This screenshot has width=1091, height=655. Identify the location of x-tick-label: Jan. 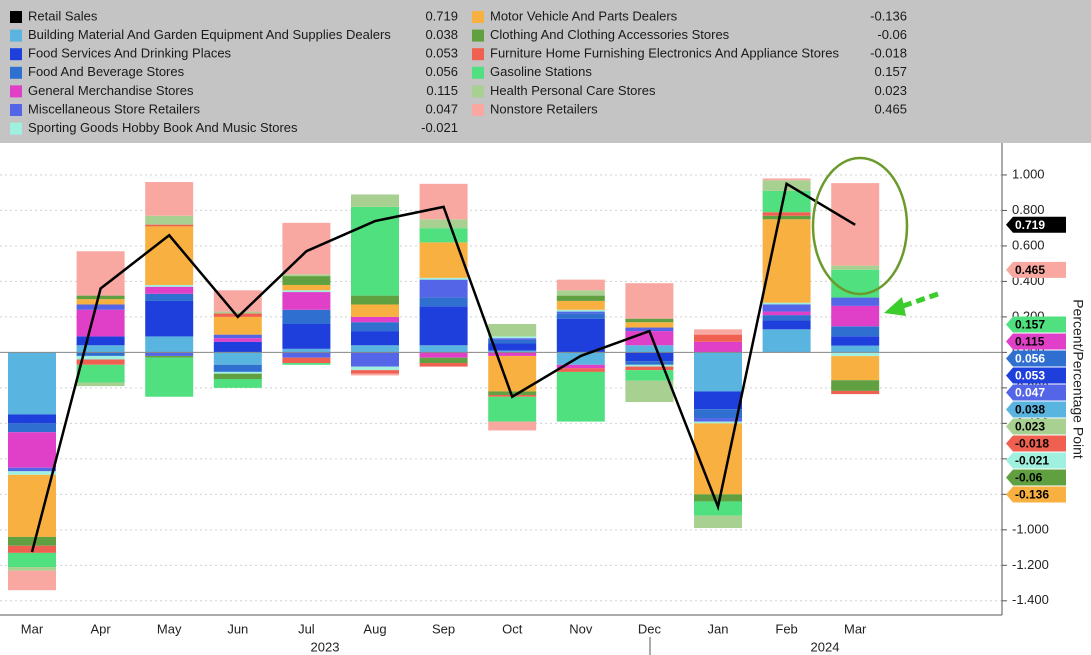
(718, 628).